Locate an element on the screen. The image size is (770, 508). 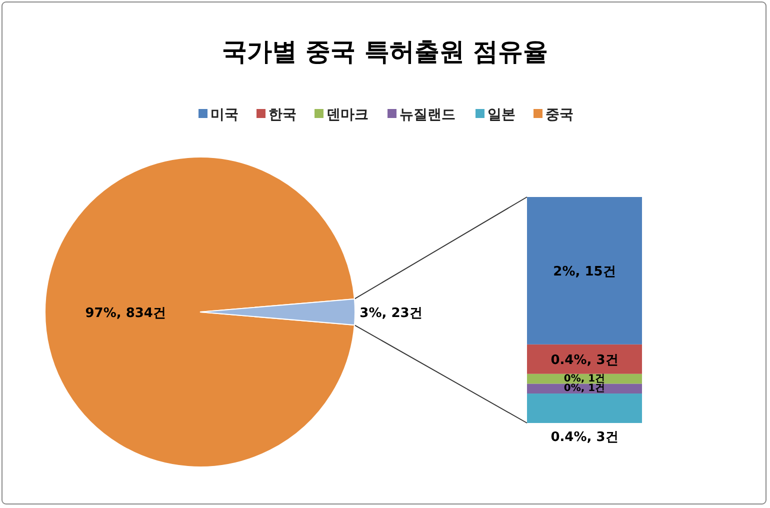
data-label: 3%, 23건 is located at coordinates (391, 313).